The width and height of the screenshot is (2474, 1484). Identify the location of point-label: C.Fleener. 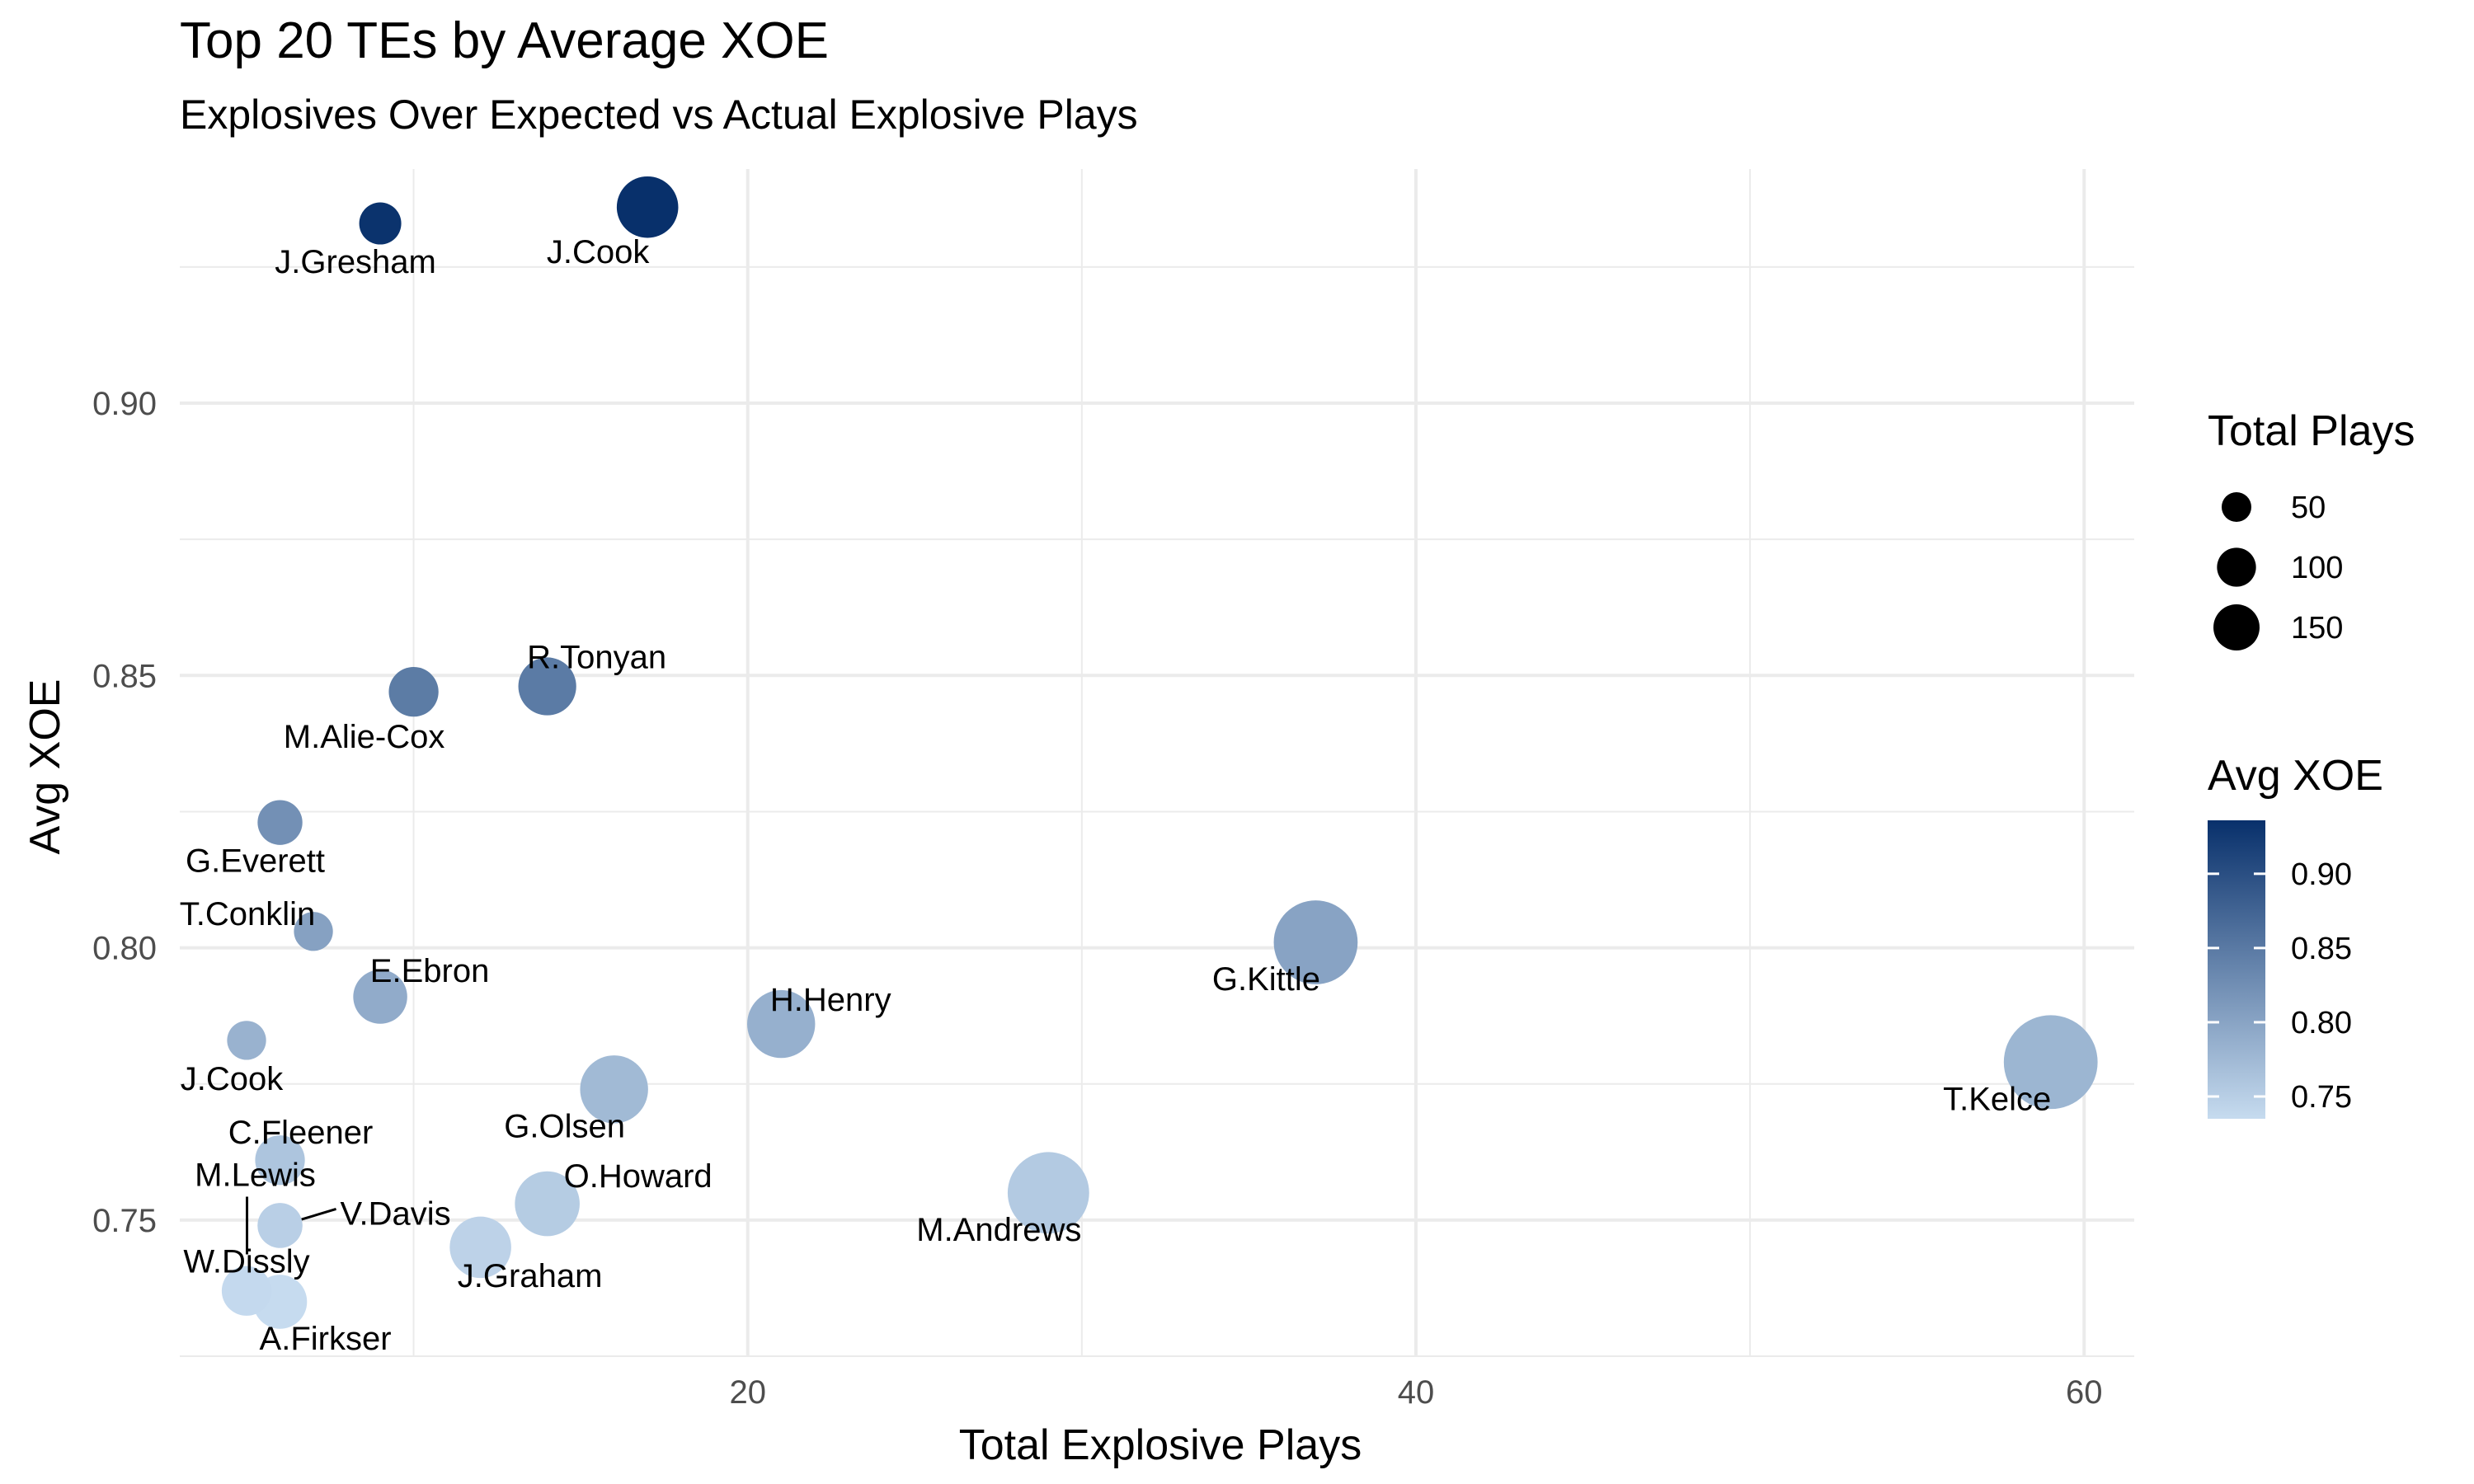
(301, 1133).